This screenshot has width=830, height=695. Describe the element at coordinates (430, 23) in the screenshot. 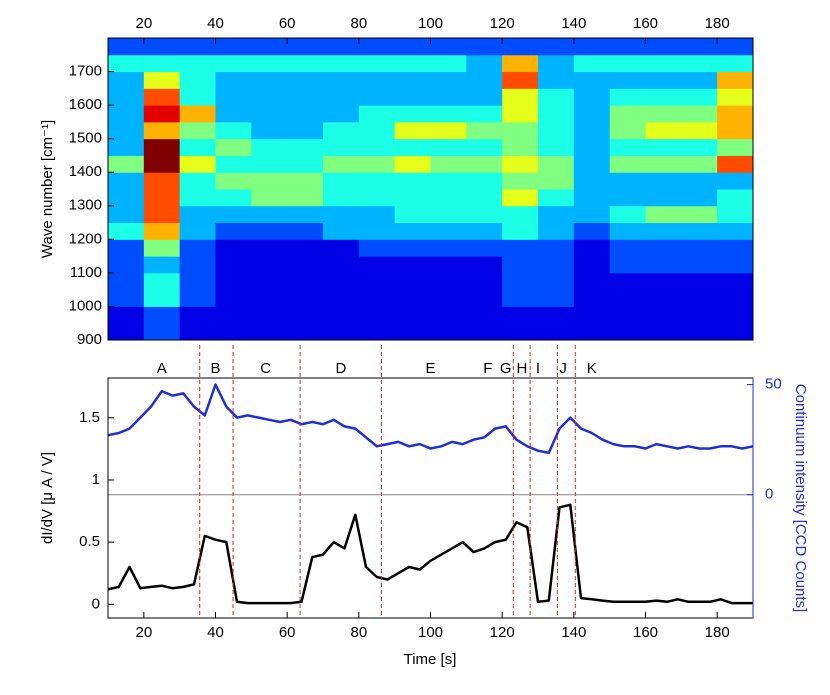

I see `x-tick-label: 100` at that location.